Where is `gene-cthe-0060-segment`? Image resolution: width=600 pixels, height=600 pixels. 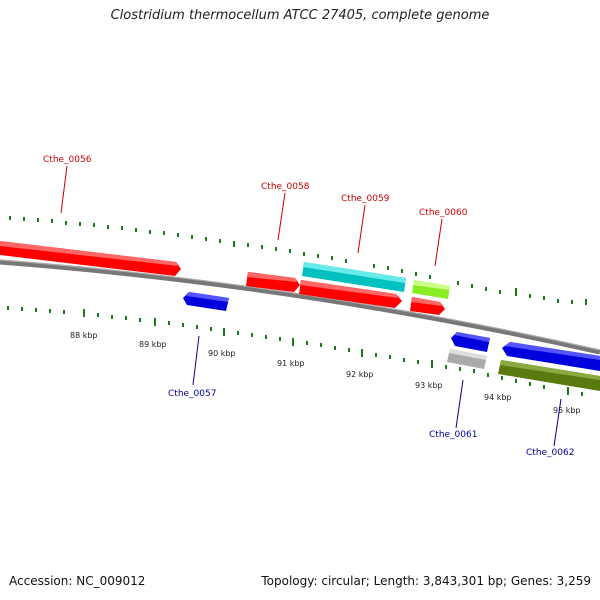 gene-cthe-0060-segment is located at coordinates (427, 306).